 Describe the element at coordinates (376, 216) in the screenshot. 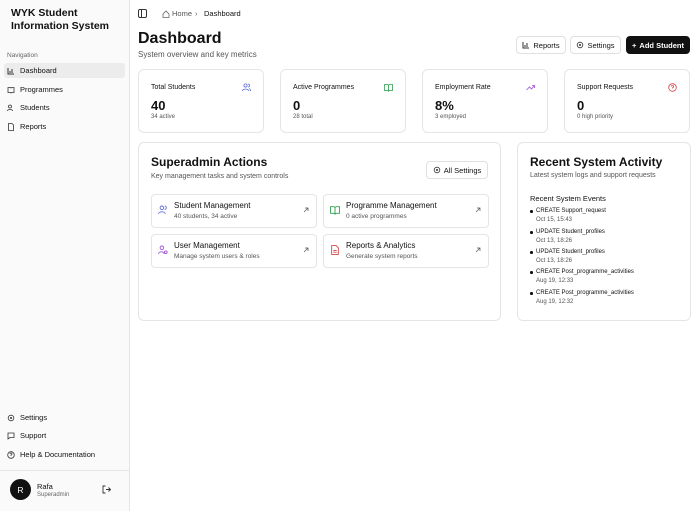

I see `action-desc: 0 active programmes` at that location.